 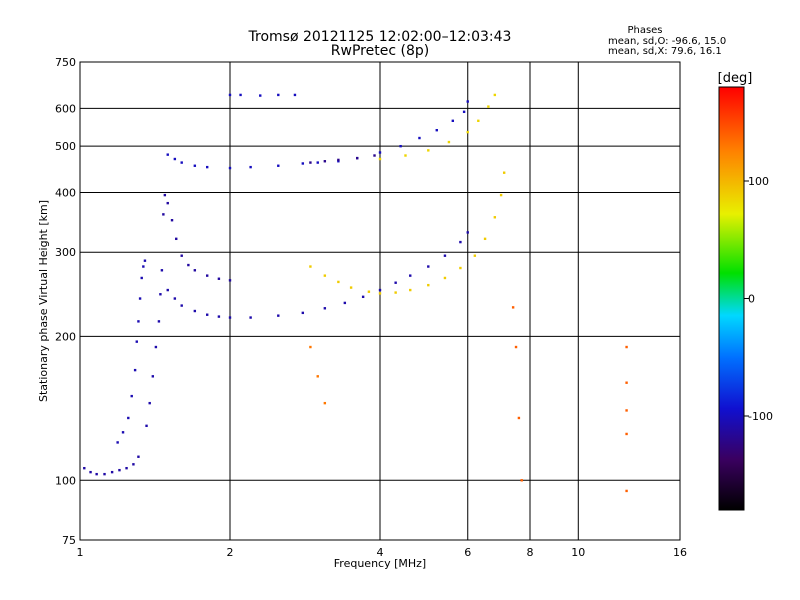 I want to click on phase-box-title: Phases, so click(x=644, y=30).